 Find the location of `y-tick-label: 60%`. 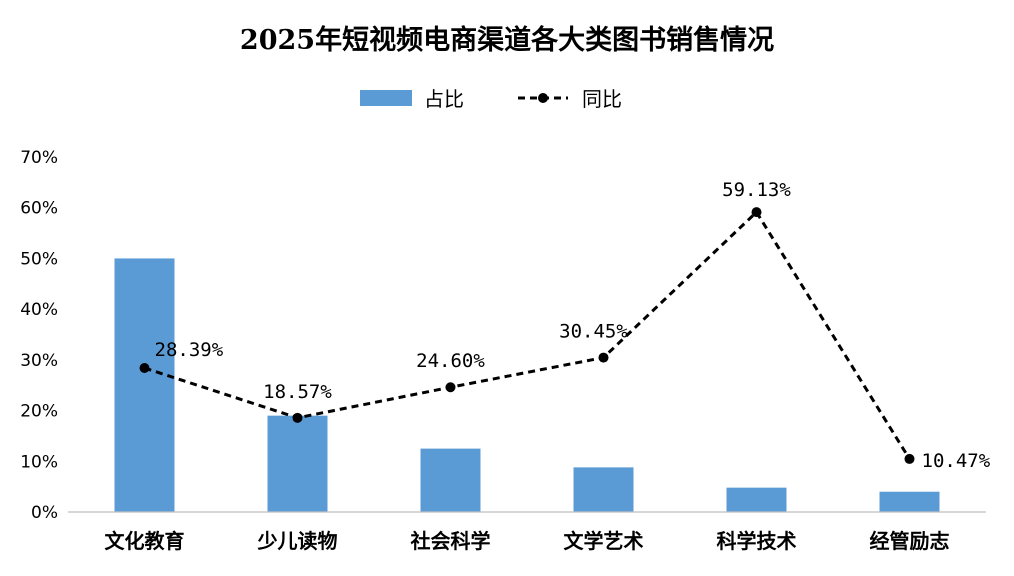

y-tick-label: 60% is located at coordinates (39, 209).